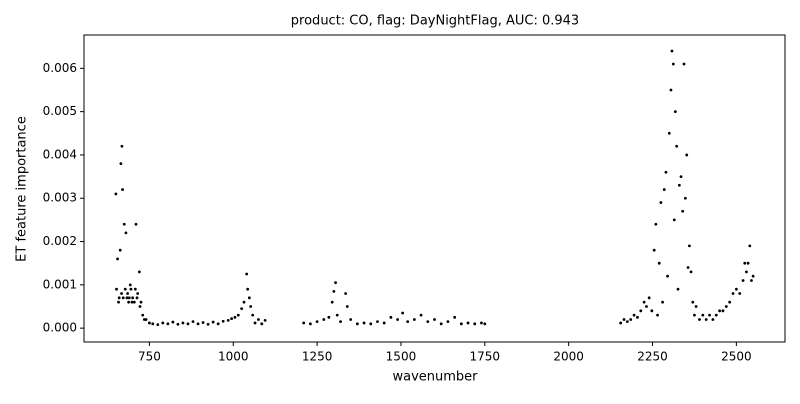 Image resolution: width=800 pixels, height=404 pixels. What do you see at coordinates (435, 377) in the screenshot?
I see `x-axis-label: wavenumber` at bounding box center [435, 377].